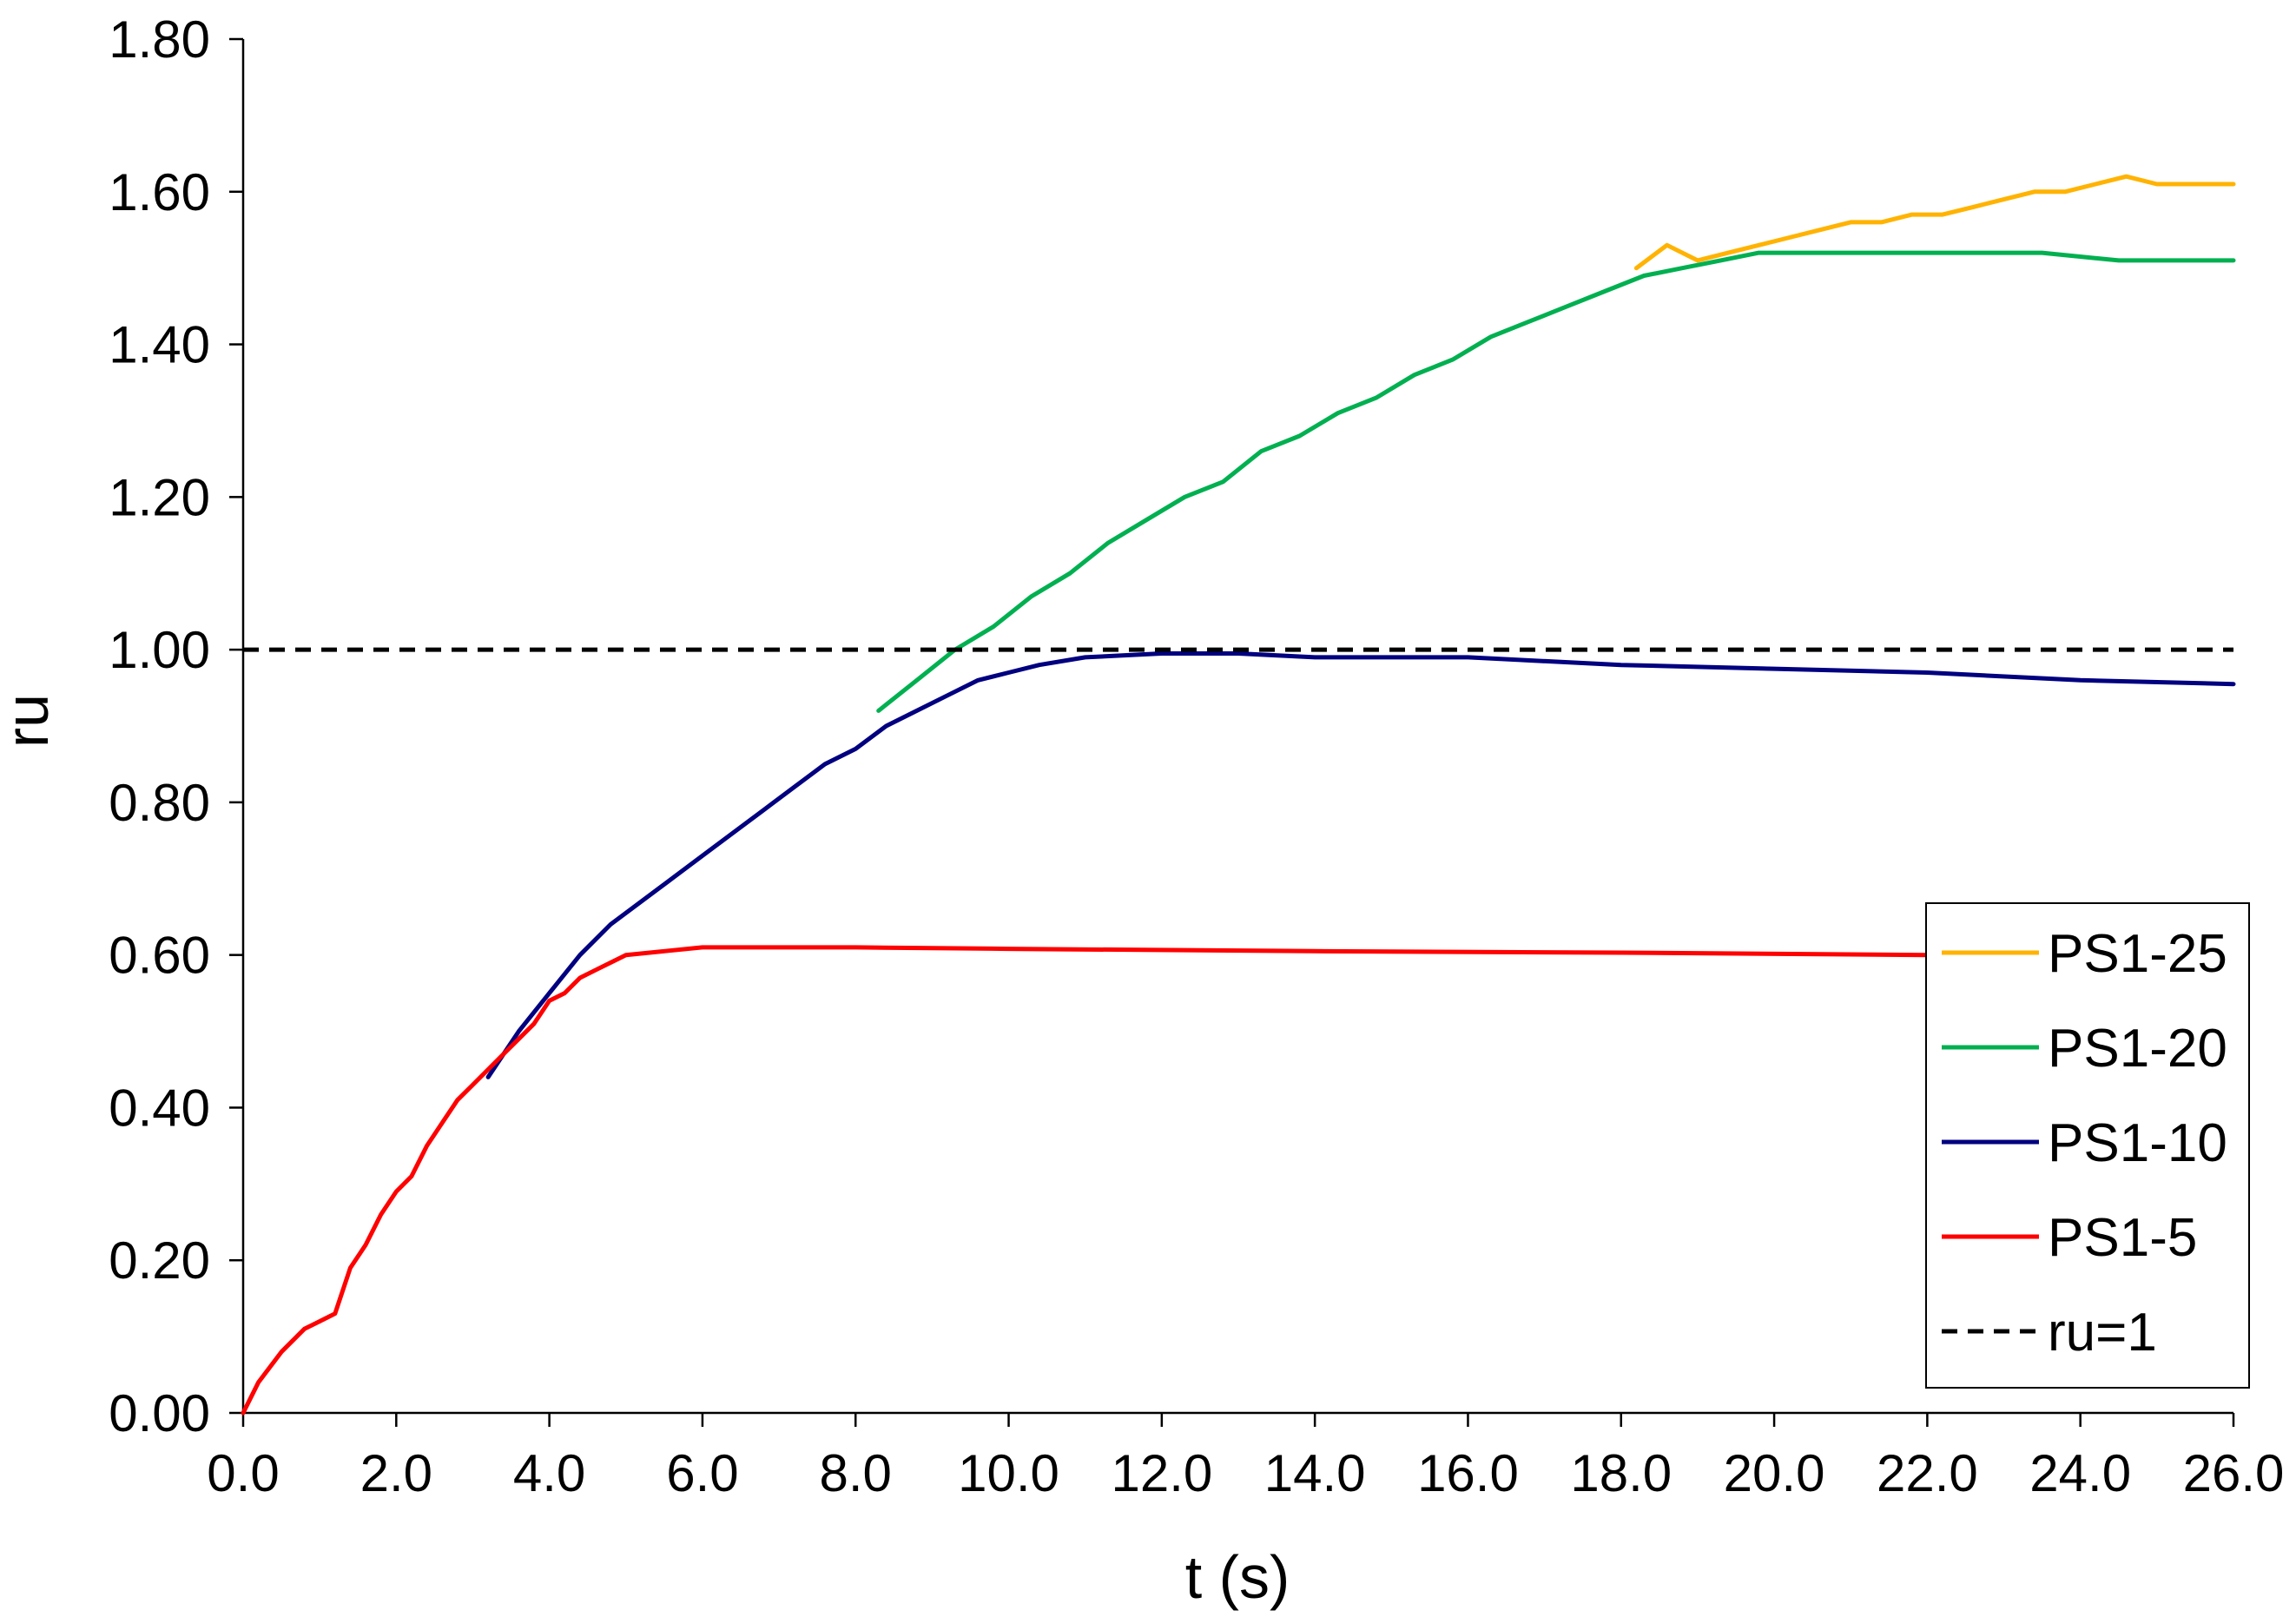  What do you see at coordinates (2102, 1333) in the screenshot?
I see `legend-label: ru=1` at bounding box center [2102, 1333].